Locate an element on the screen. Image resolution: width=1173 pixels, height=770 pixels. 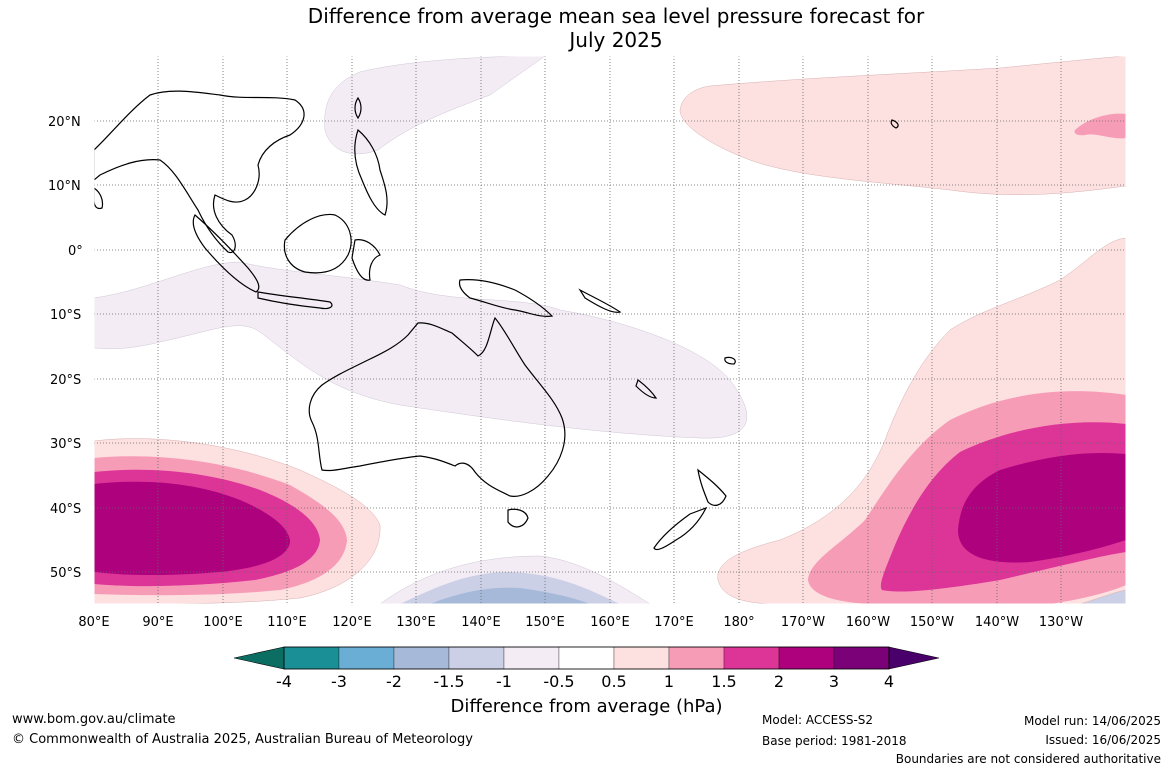
weak-negative-region-indian is located at coordinates (420, 350).